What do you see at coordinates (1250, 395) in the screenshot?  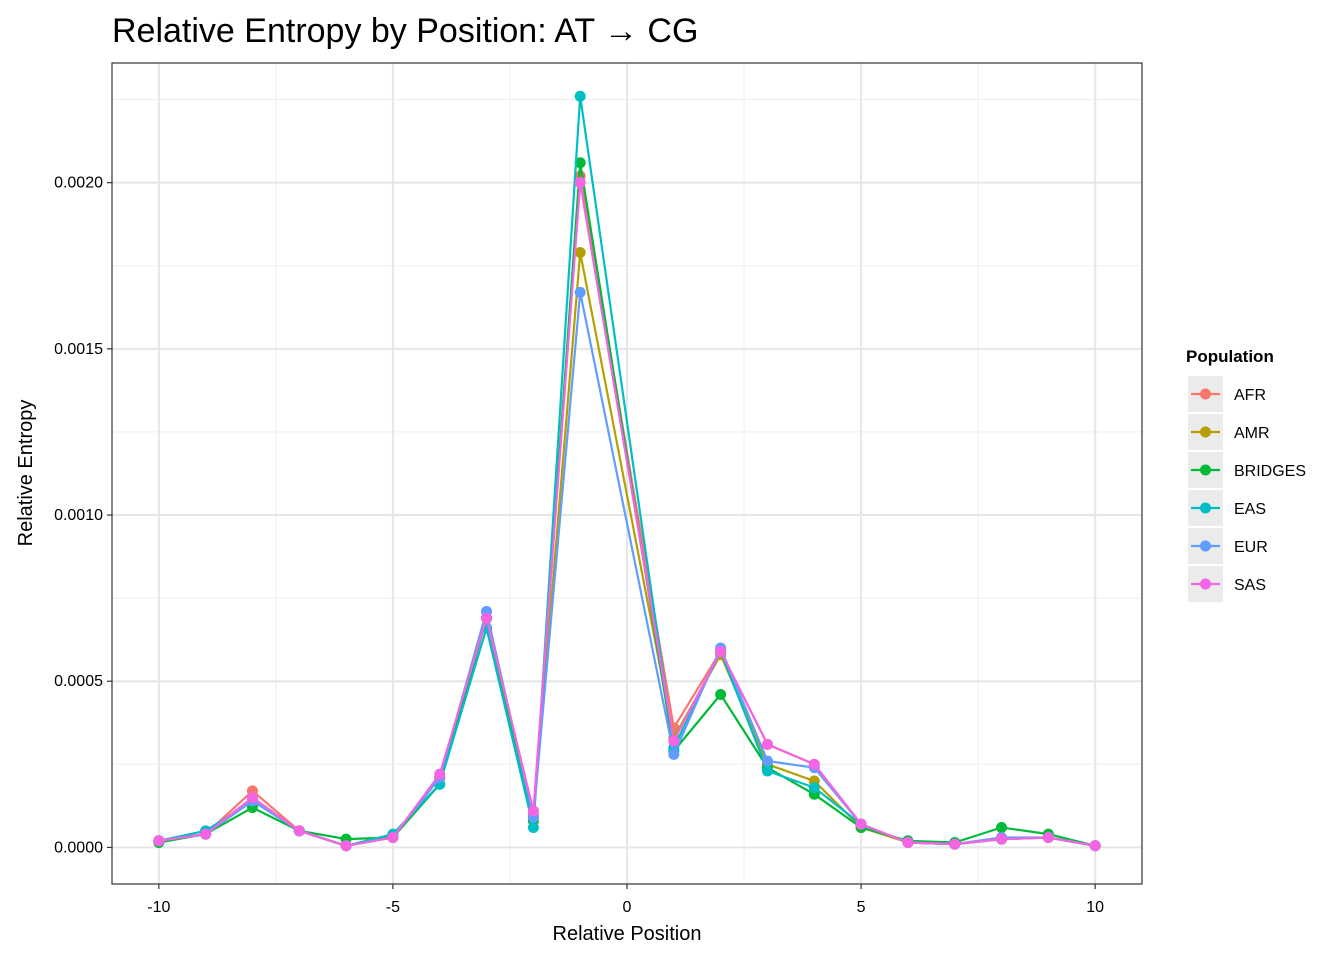 I see `legend-label-afr: AFR` at bounding box center [1250, 395].